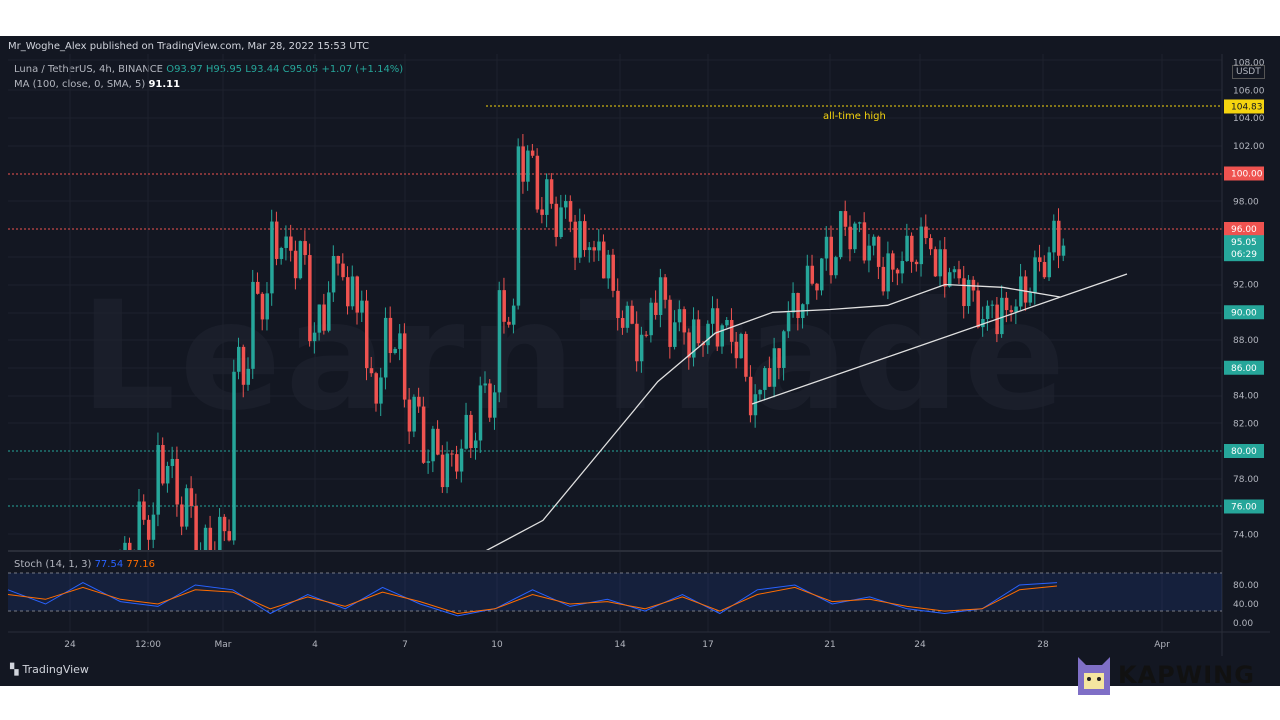  I want to click on time-axis: 24 12:00 Mar 4 7 10 14 17 21 24 28 Apr, so click(617, 645).